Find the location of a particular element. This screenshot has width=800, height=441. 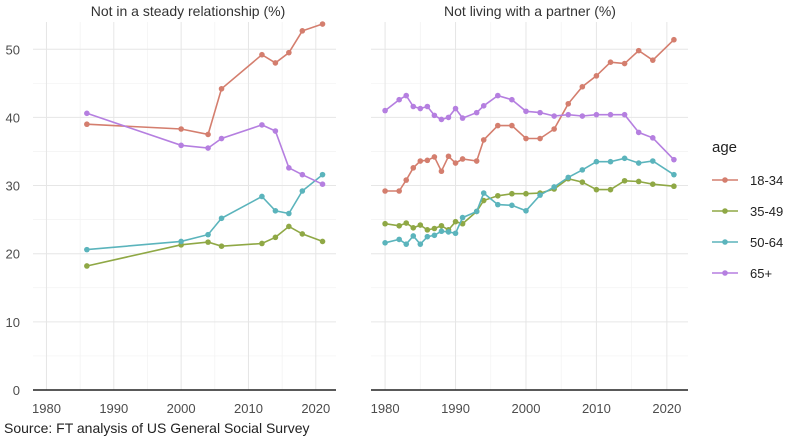

y-tick-label: 20 is located at coordinates (13, 254).